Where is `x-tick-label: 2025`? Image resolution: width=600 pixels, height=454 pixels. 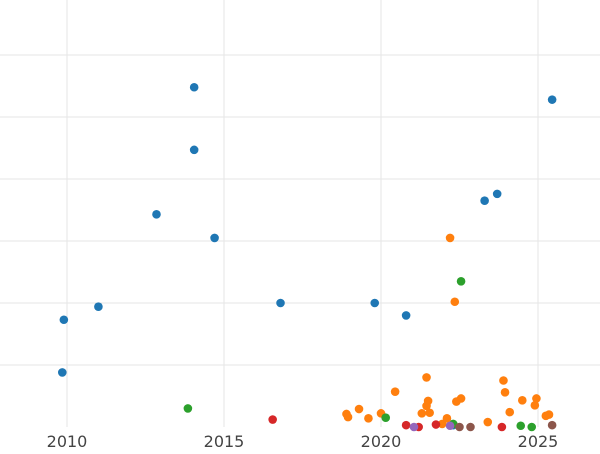 x-tick-label: 2025 is located at coordinates (538, 441).